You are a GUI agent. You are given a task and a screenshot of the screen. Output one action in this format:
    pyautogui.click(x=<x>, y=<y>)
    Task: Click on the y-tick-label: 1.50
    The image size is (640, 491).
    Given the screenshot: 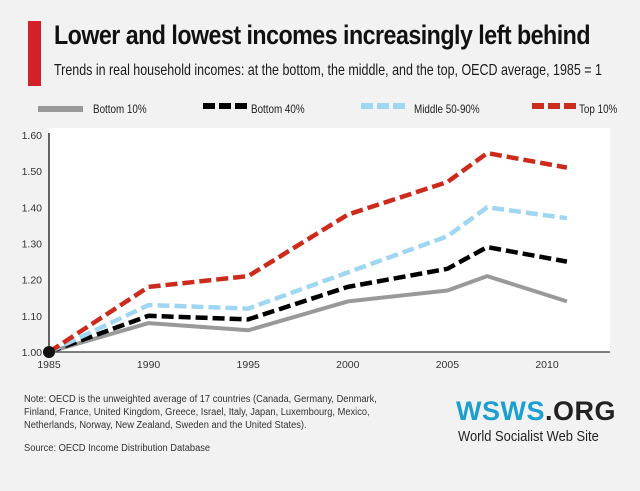 What is the action you would take?
    pyautogui.click(x=32, y=172)
    